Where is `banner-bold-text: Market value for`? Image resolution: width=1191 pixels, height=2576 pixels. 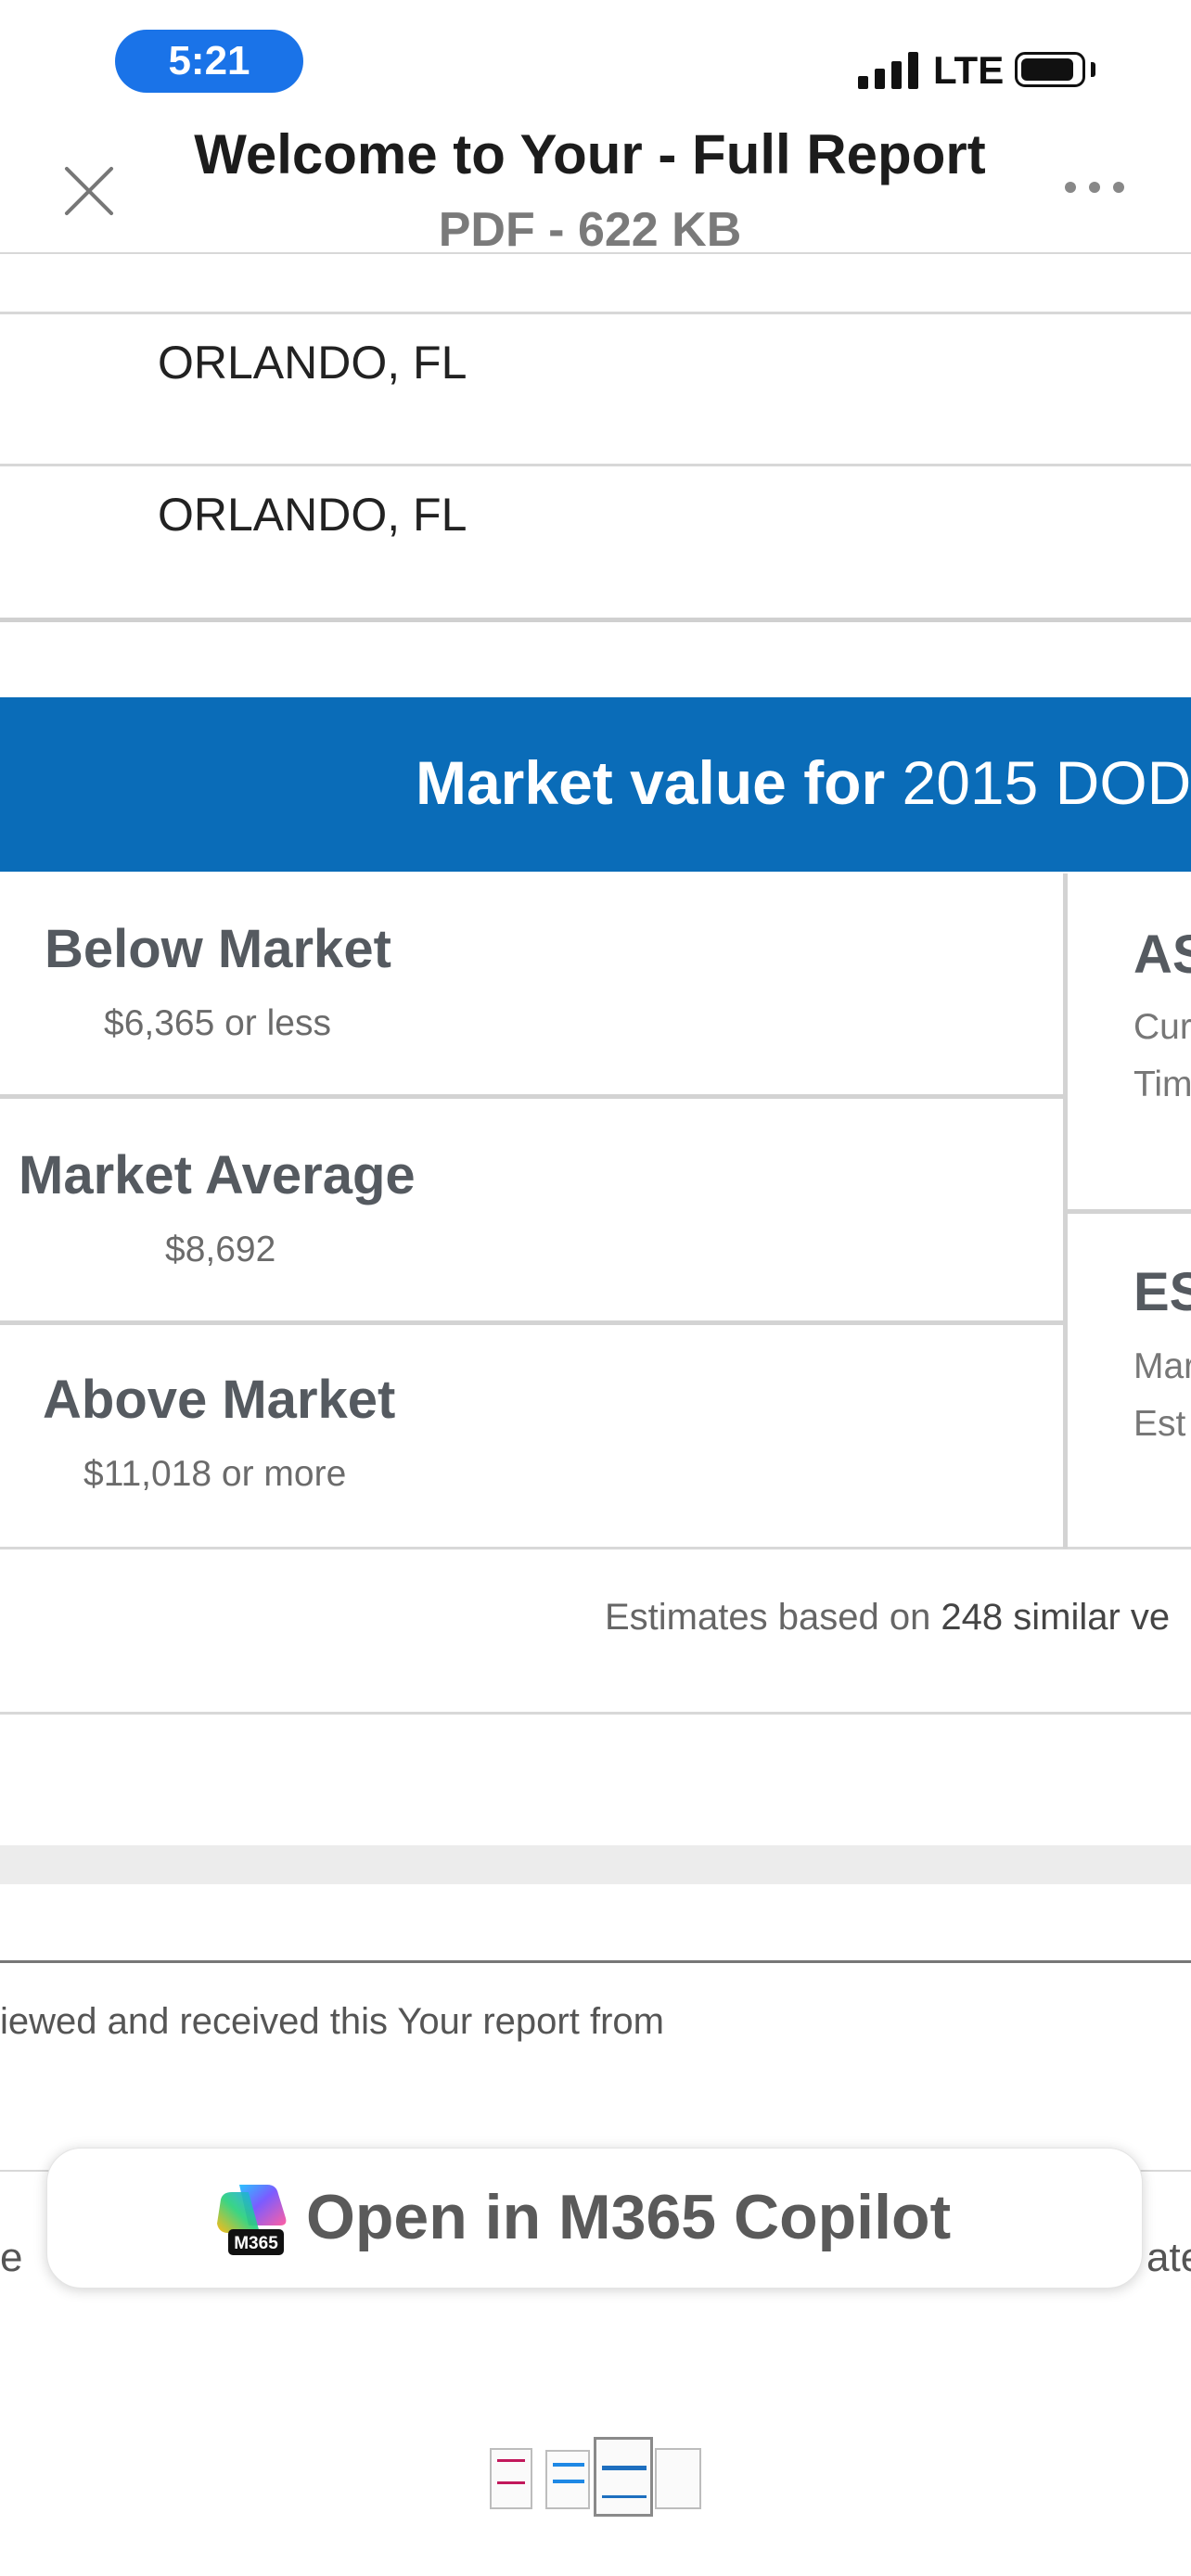
banner-bold-text: Market value for is located at coordinates (651, 783).